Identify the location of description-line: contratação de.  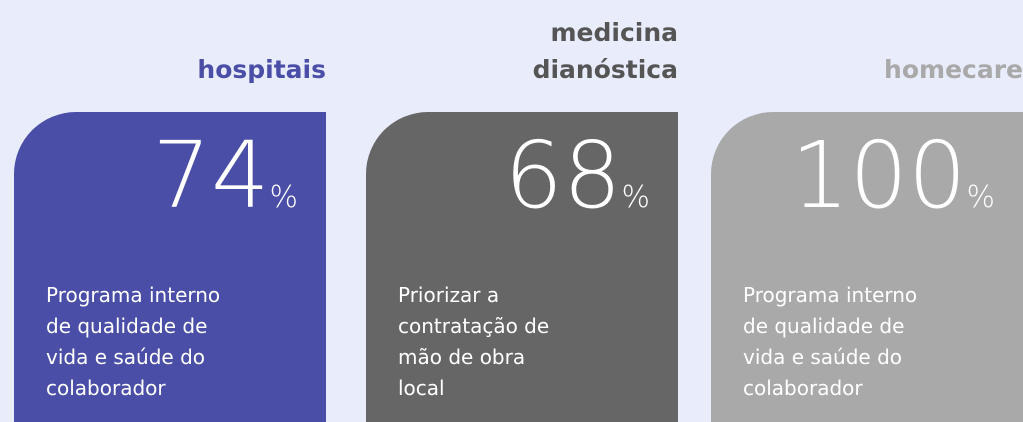
(474, 326).